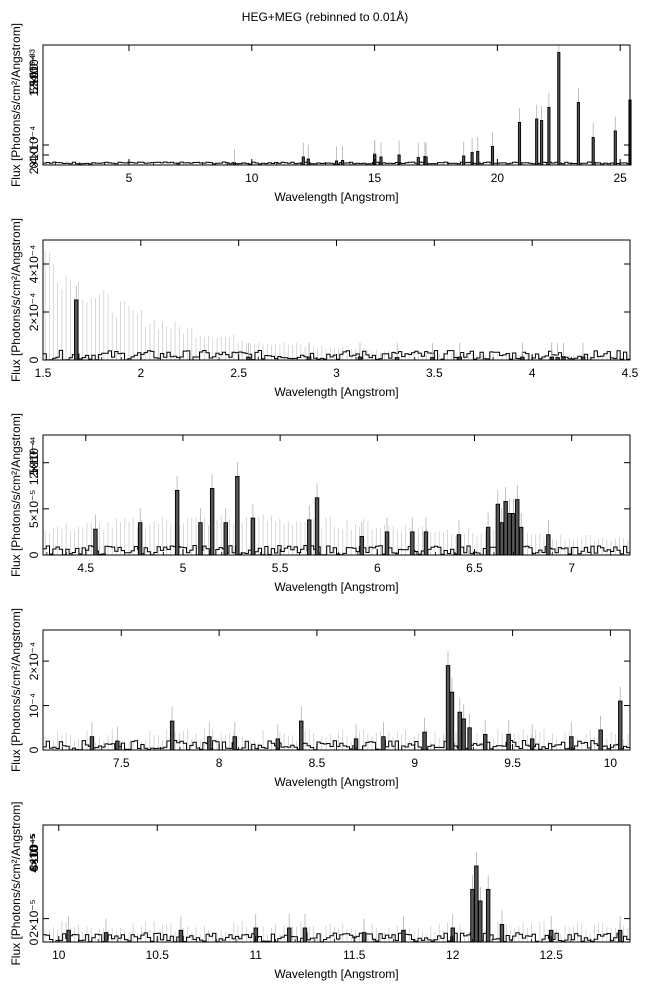 The width and height of the screenshot is (650, 991). I want to click on x-tick-label: 3, so click(336, 373).